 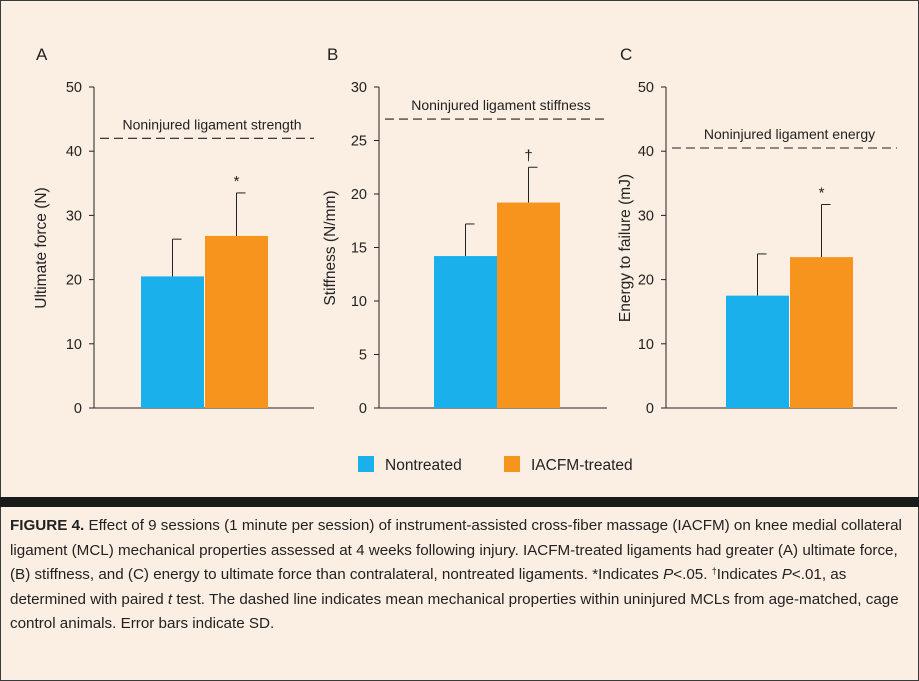 What do you see at coordinates (650, 409) in the screenshot?
I see `panel-c-ytick-label: 0` at bounding box center [650, 409].